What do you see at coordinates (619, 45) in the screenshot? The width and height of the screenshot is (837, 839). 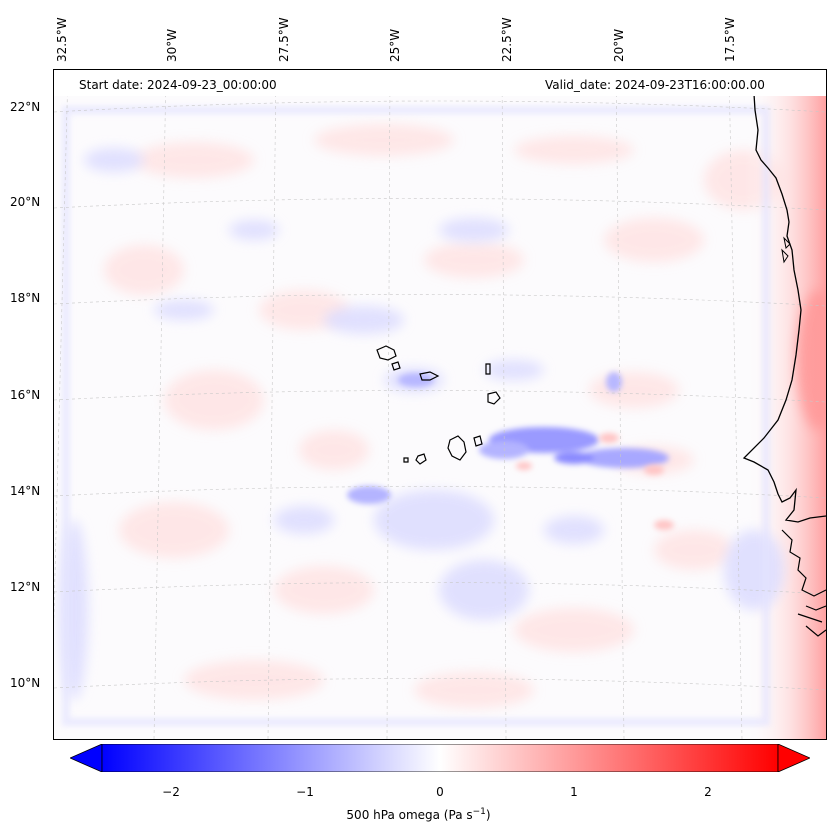 I see `lon-label-20w: 20°W` at bounding box center [619, 45].